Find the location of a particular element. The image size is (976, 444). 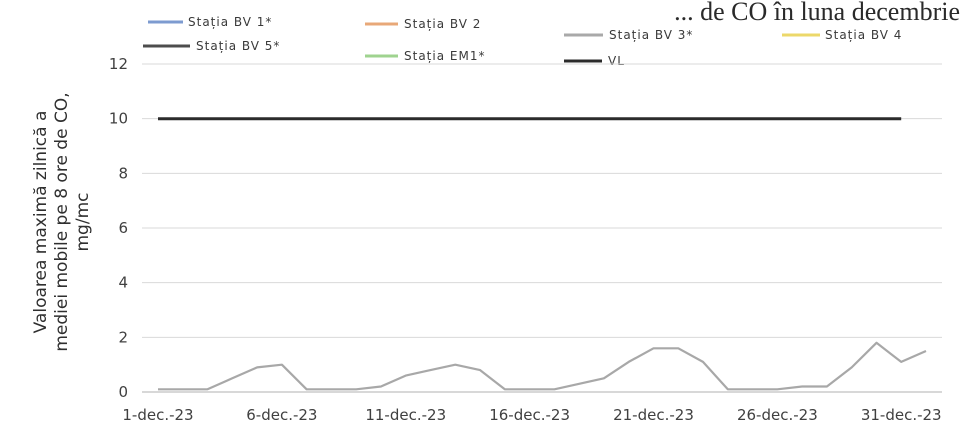

y-tick-label: 10 is located at coordinates (118, 119).